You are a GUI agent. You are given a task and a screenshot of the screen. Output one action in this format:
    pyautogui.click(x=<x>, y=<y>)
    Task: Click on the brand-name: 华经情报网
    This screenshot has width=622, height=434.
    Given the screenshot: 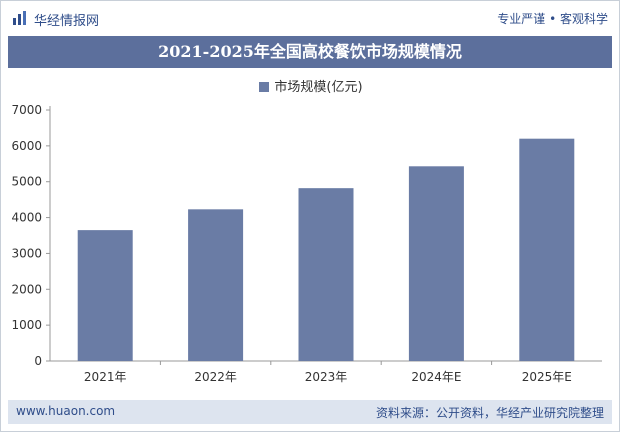 What is the action you would take?
    pyautogui.click(x=67, y=21)
    